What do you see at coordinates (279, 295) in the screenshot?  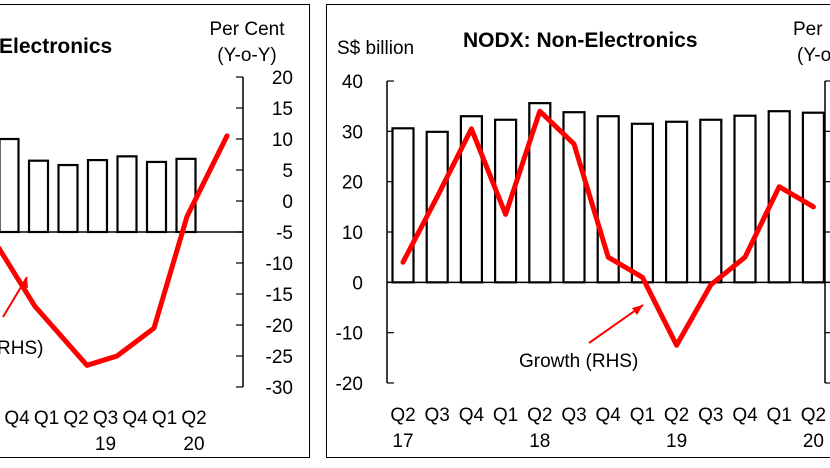 I see `y-tick-label: -15` at bounding box center [279, 295].